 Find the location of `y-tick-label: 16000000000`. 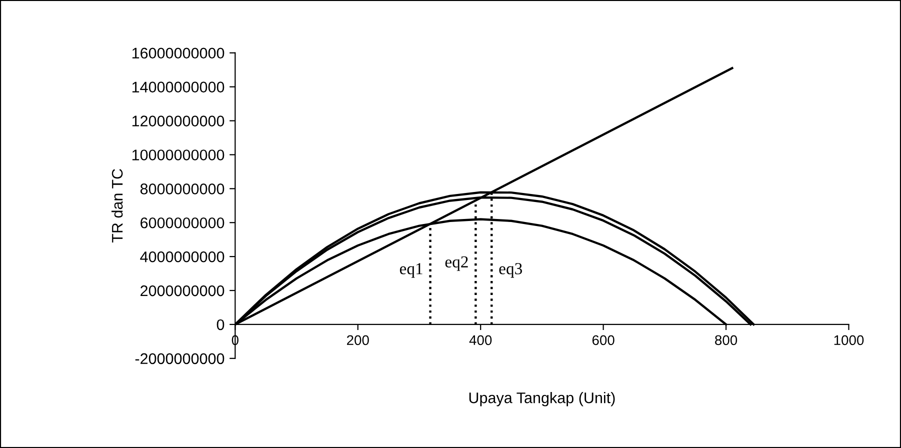

y-tick-label: 16000000000 is located at coordinates (178, 53).